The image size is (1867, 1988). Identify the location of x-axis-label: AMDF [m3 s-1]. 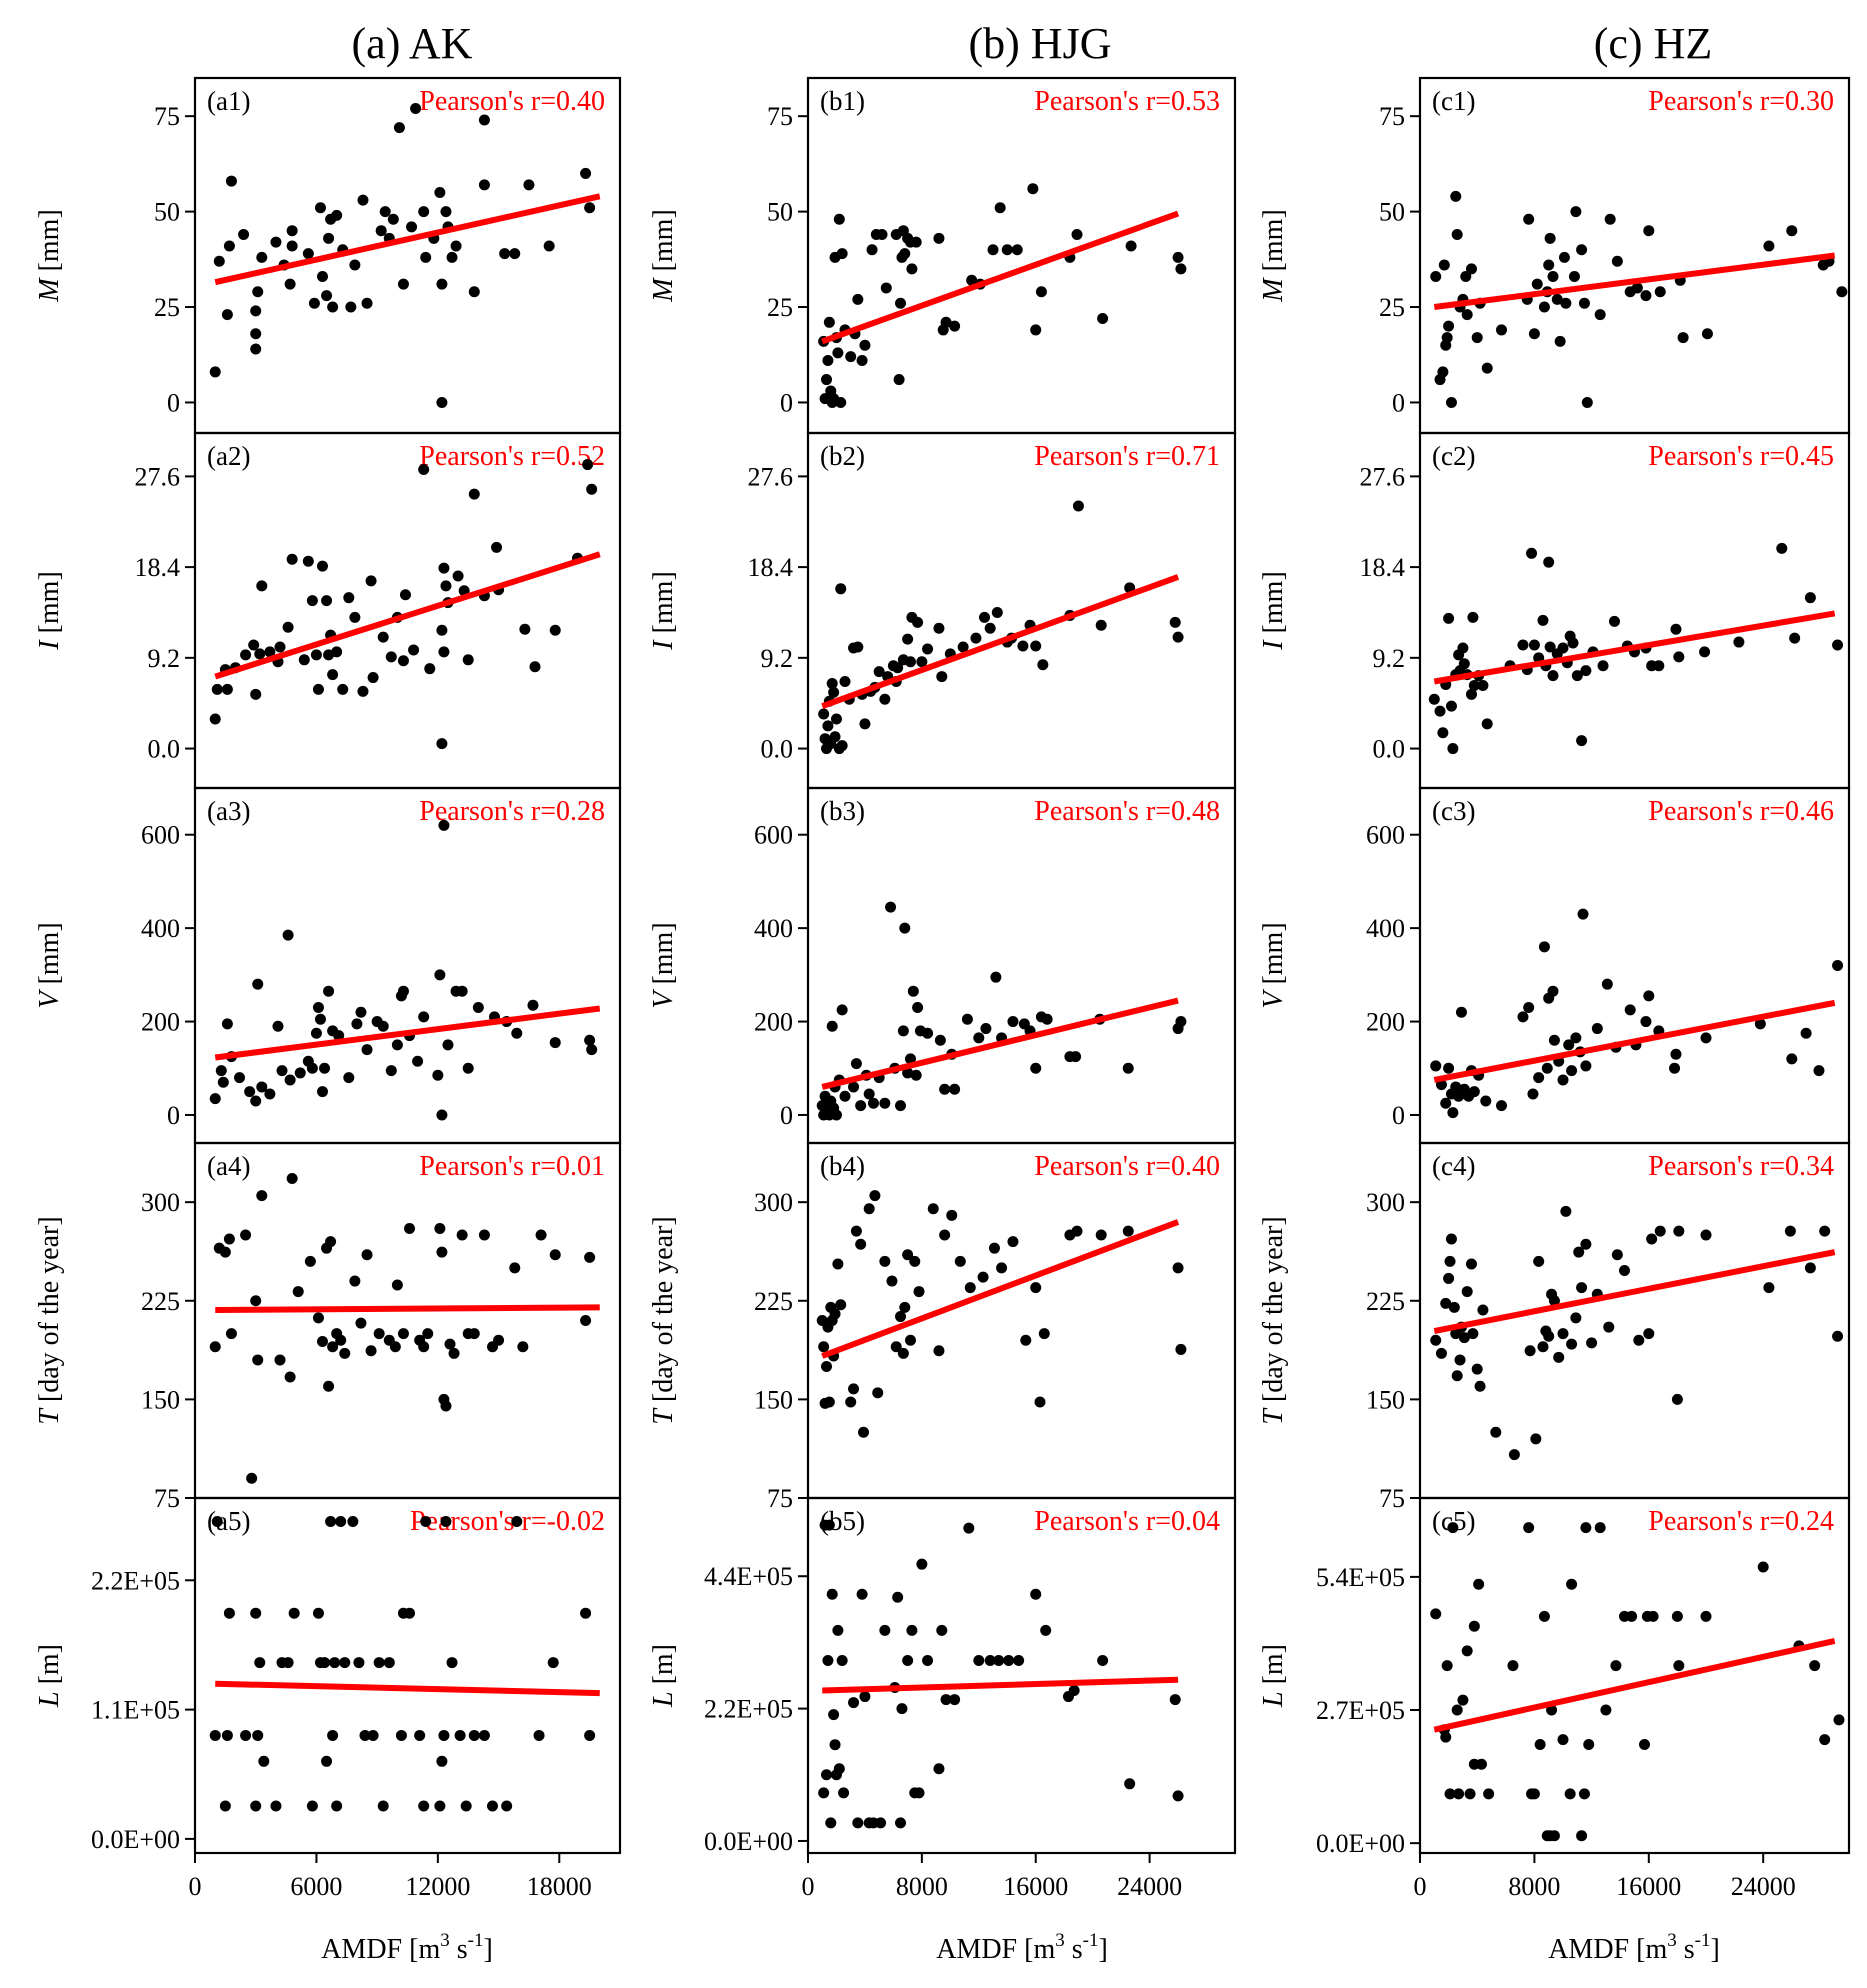
(1634, 1947).